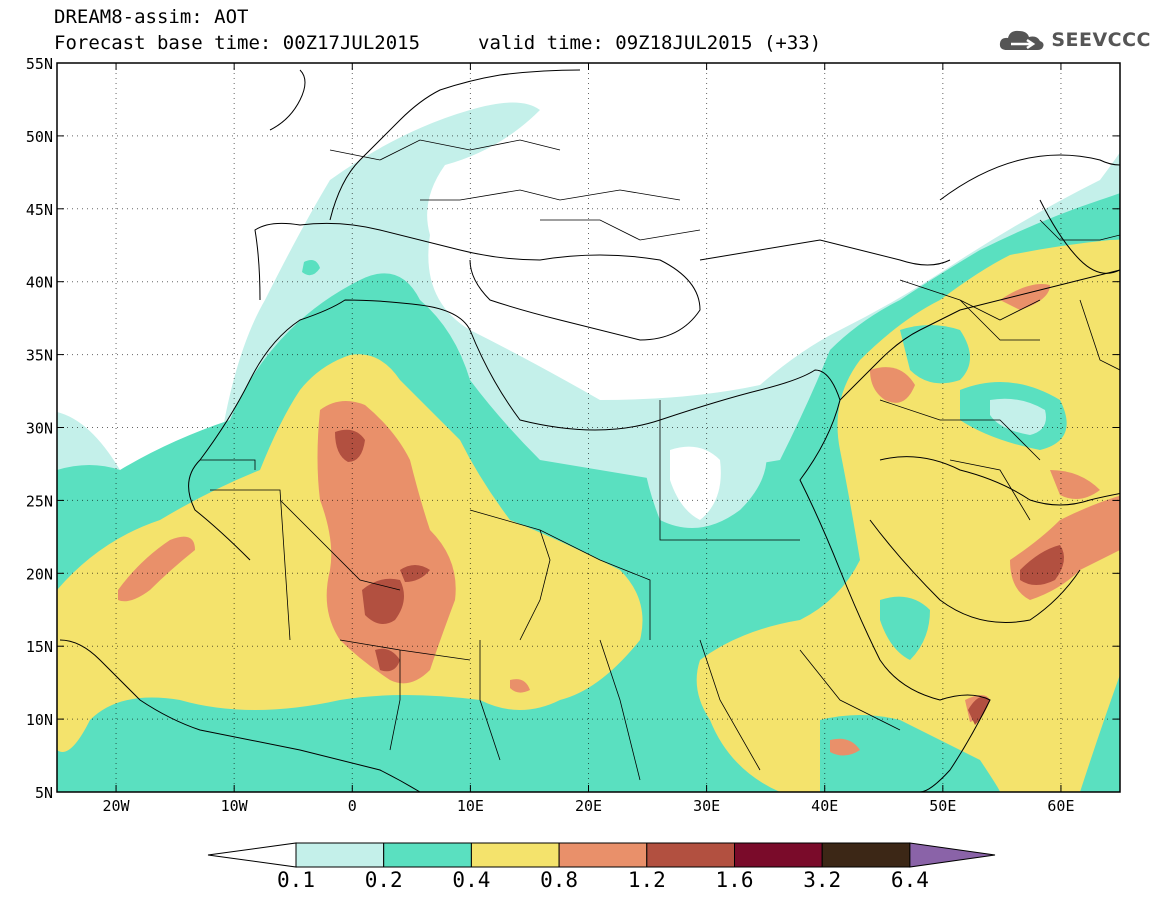  Describe the element at coordinates (39, 501) in the screenshot. I see `lat-label: 25N` at that location.